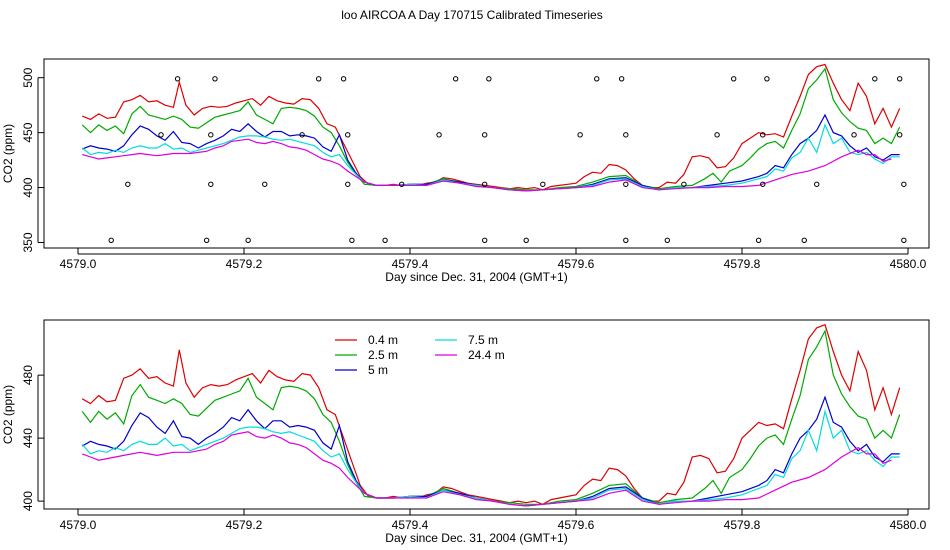  What do you see at coordinates (483, 340) in the screenshot?
I see `legend-label: 7.5 m` at bounding box center [483, 340].